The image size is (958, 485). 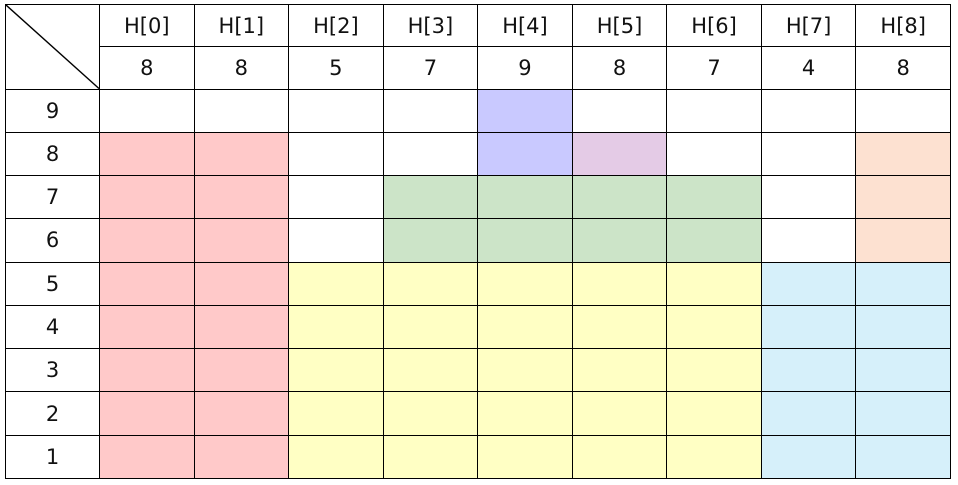 I want to click on row-label: 2, so click(x=52, y=413).